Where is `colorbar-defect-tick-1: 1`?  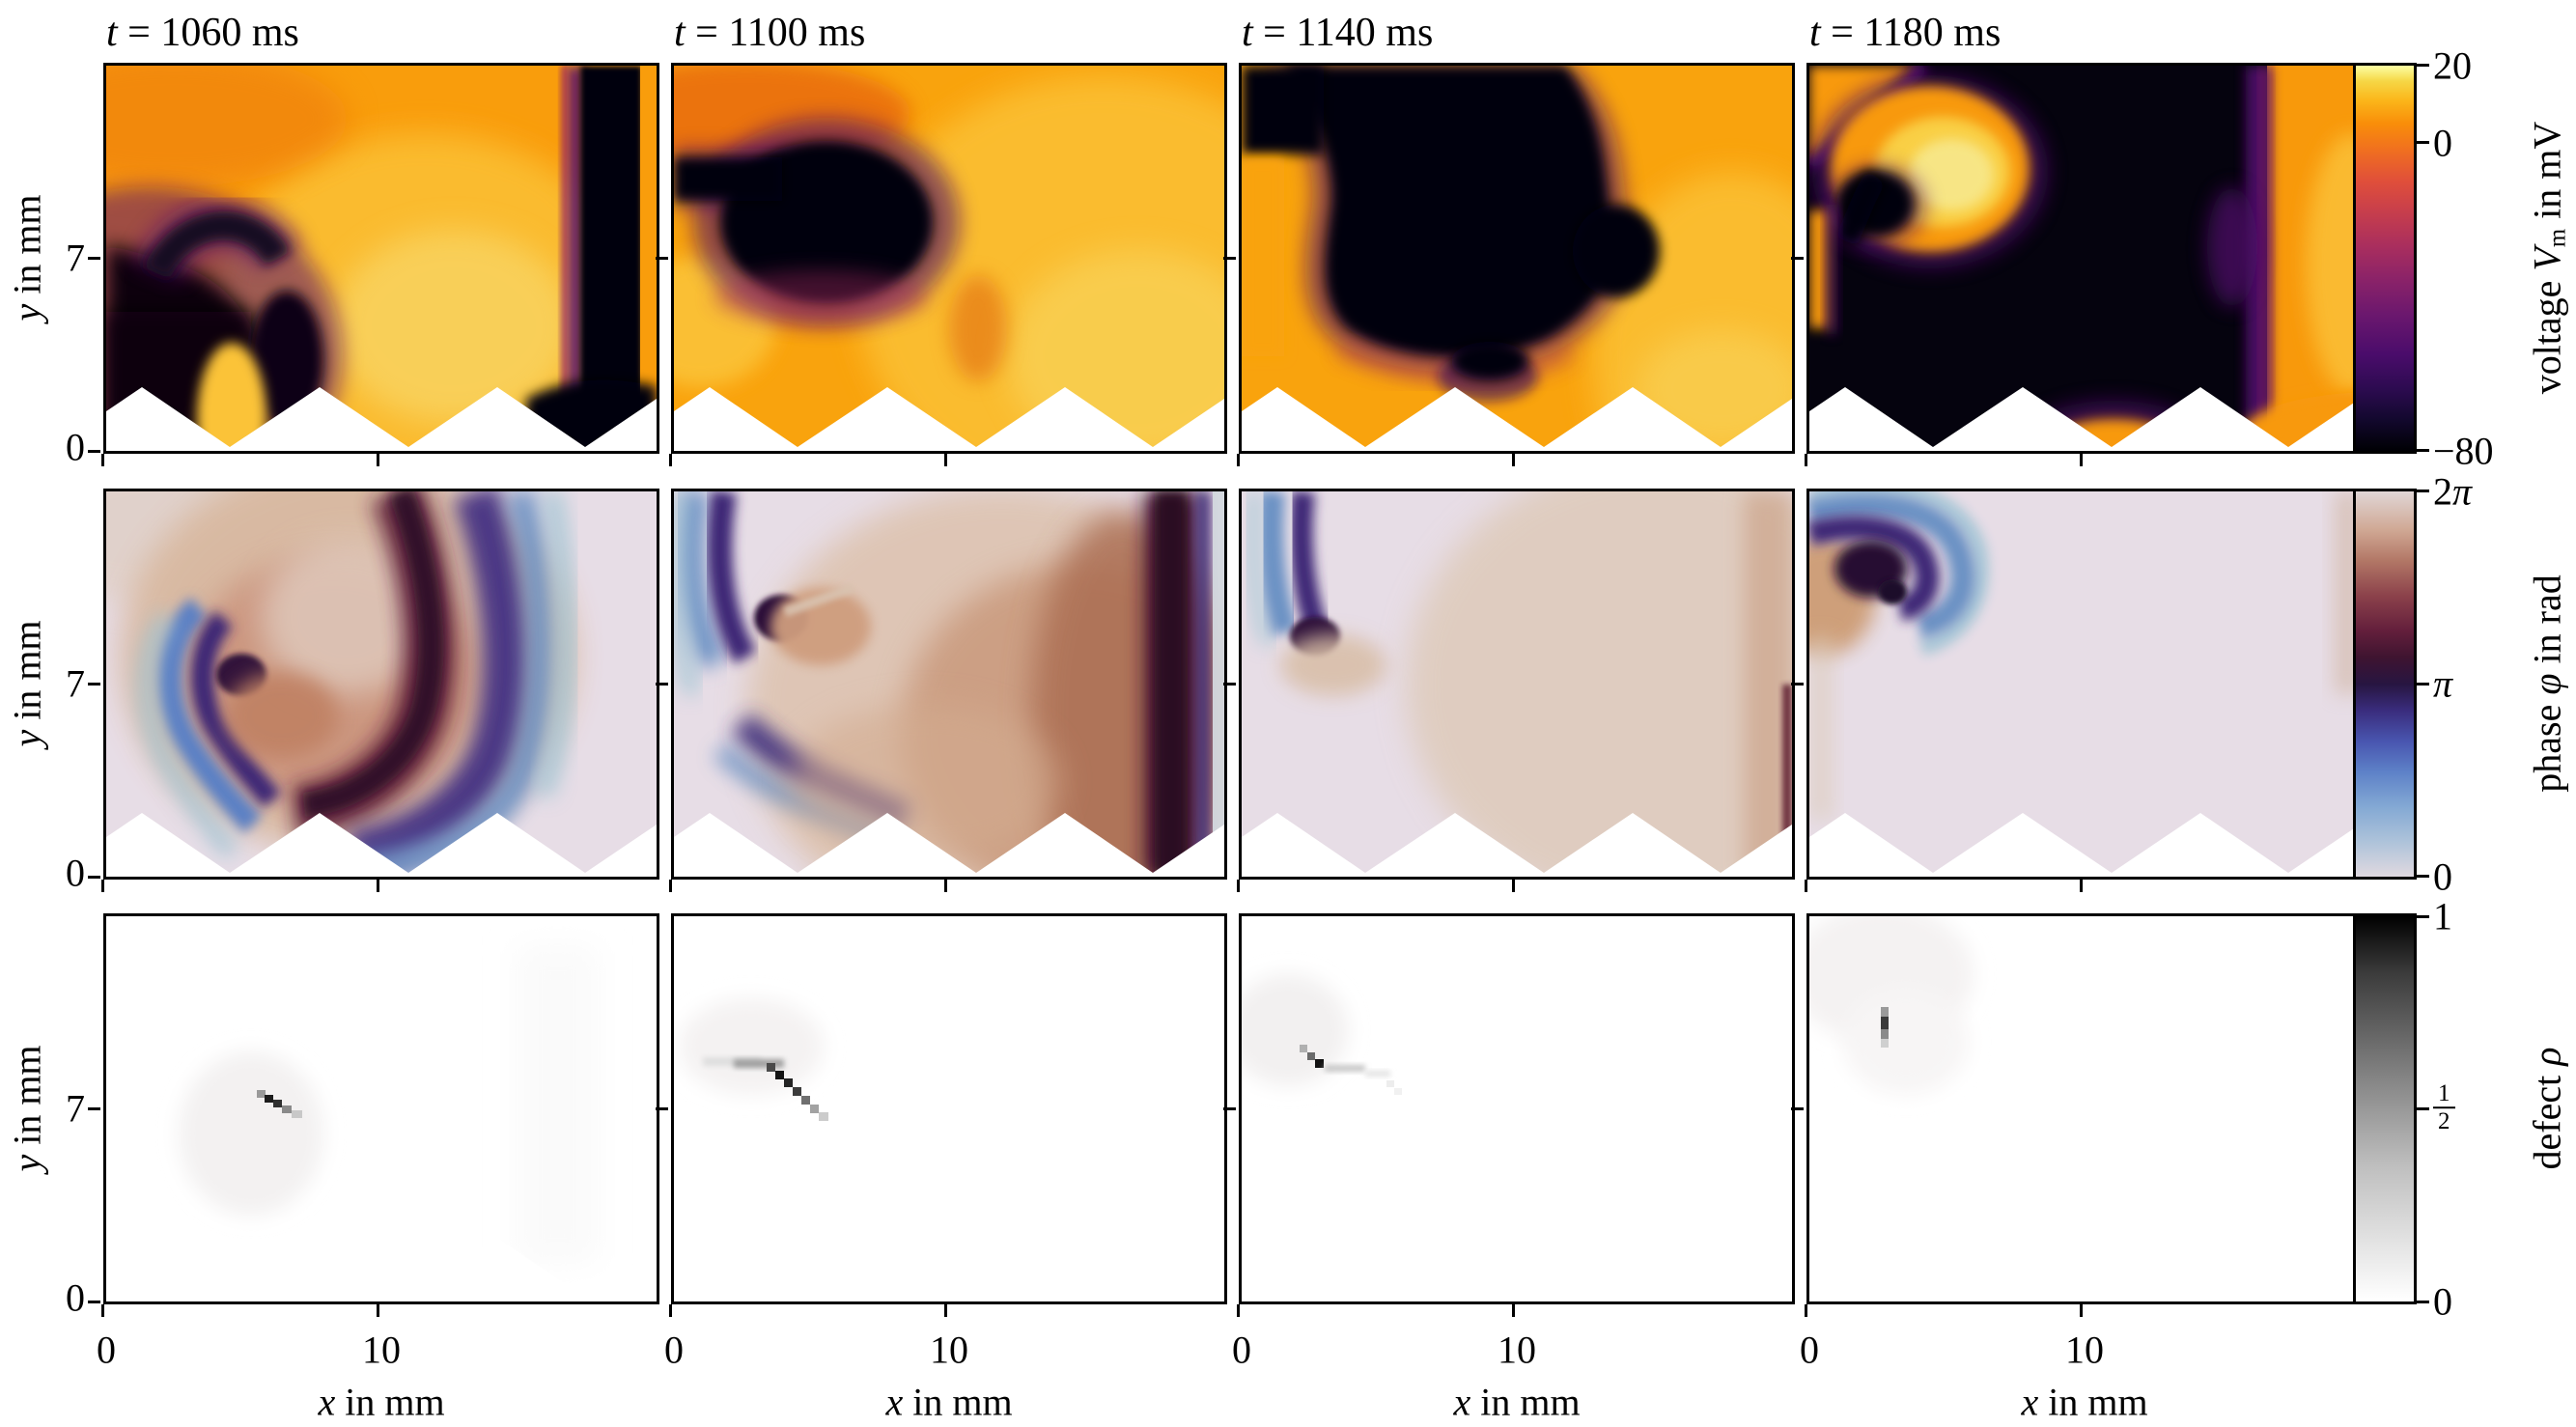
colorbar-defect-tick-1: 1 is located at coordinates (2443, 916).